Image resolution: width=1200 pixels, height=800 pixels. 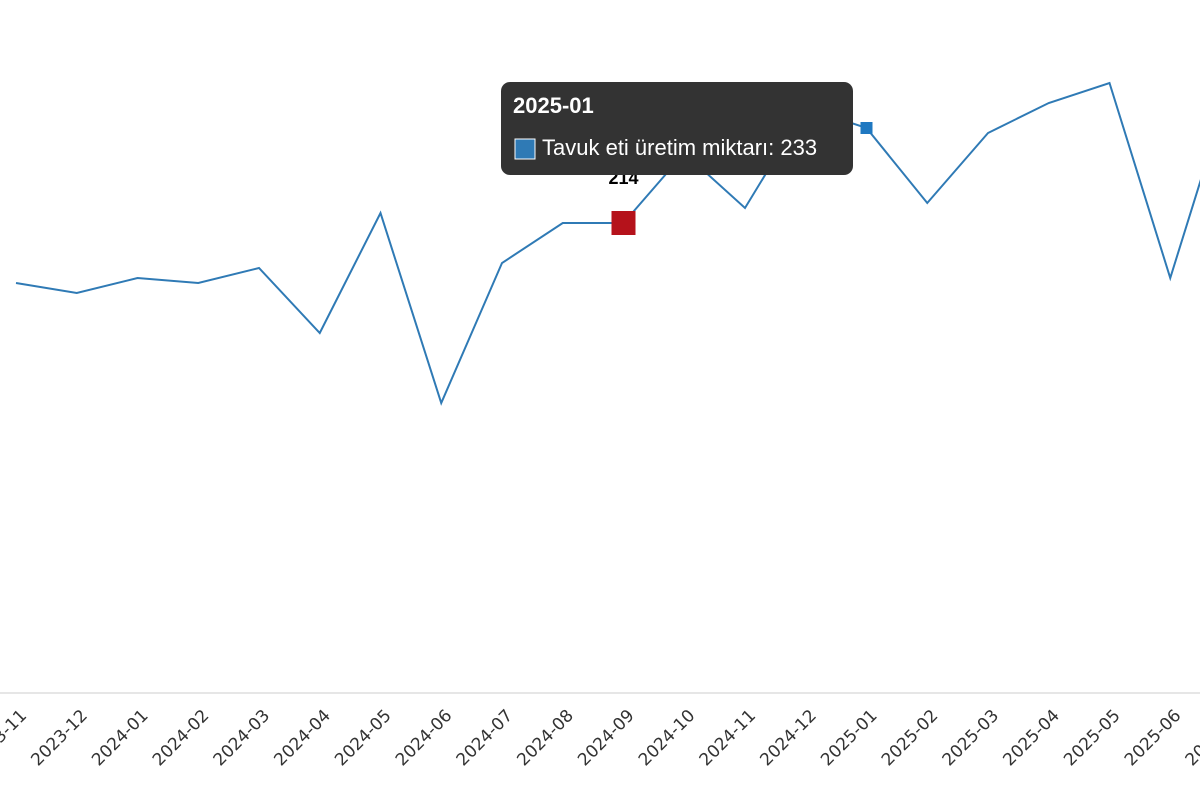 What do you see at coordinates (242, 738) in the screenshot?
I see `x-tick-label: 2024-03` at bounding box center [242, 738].